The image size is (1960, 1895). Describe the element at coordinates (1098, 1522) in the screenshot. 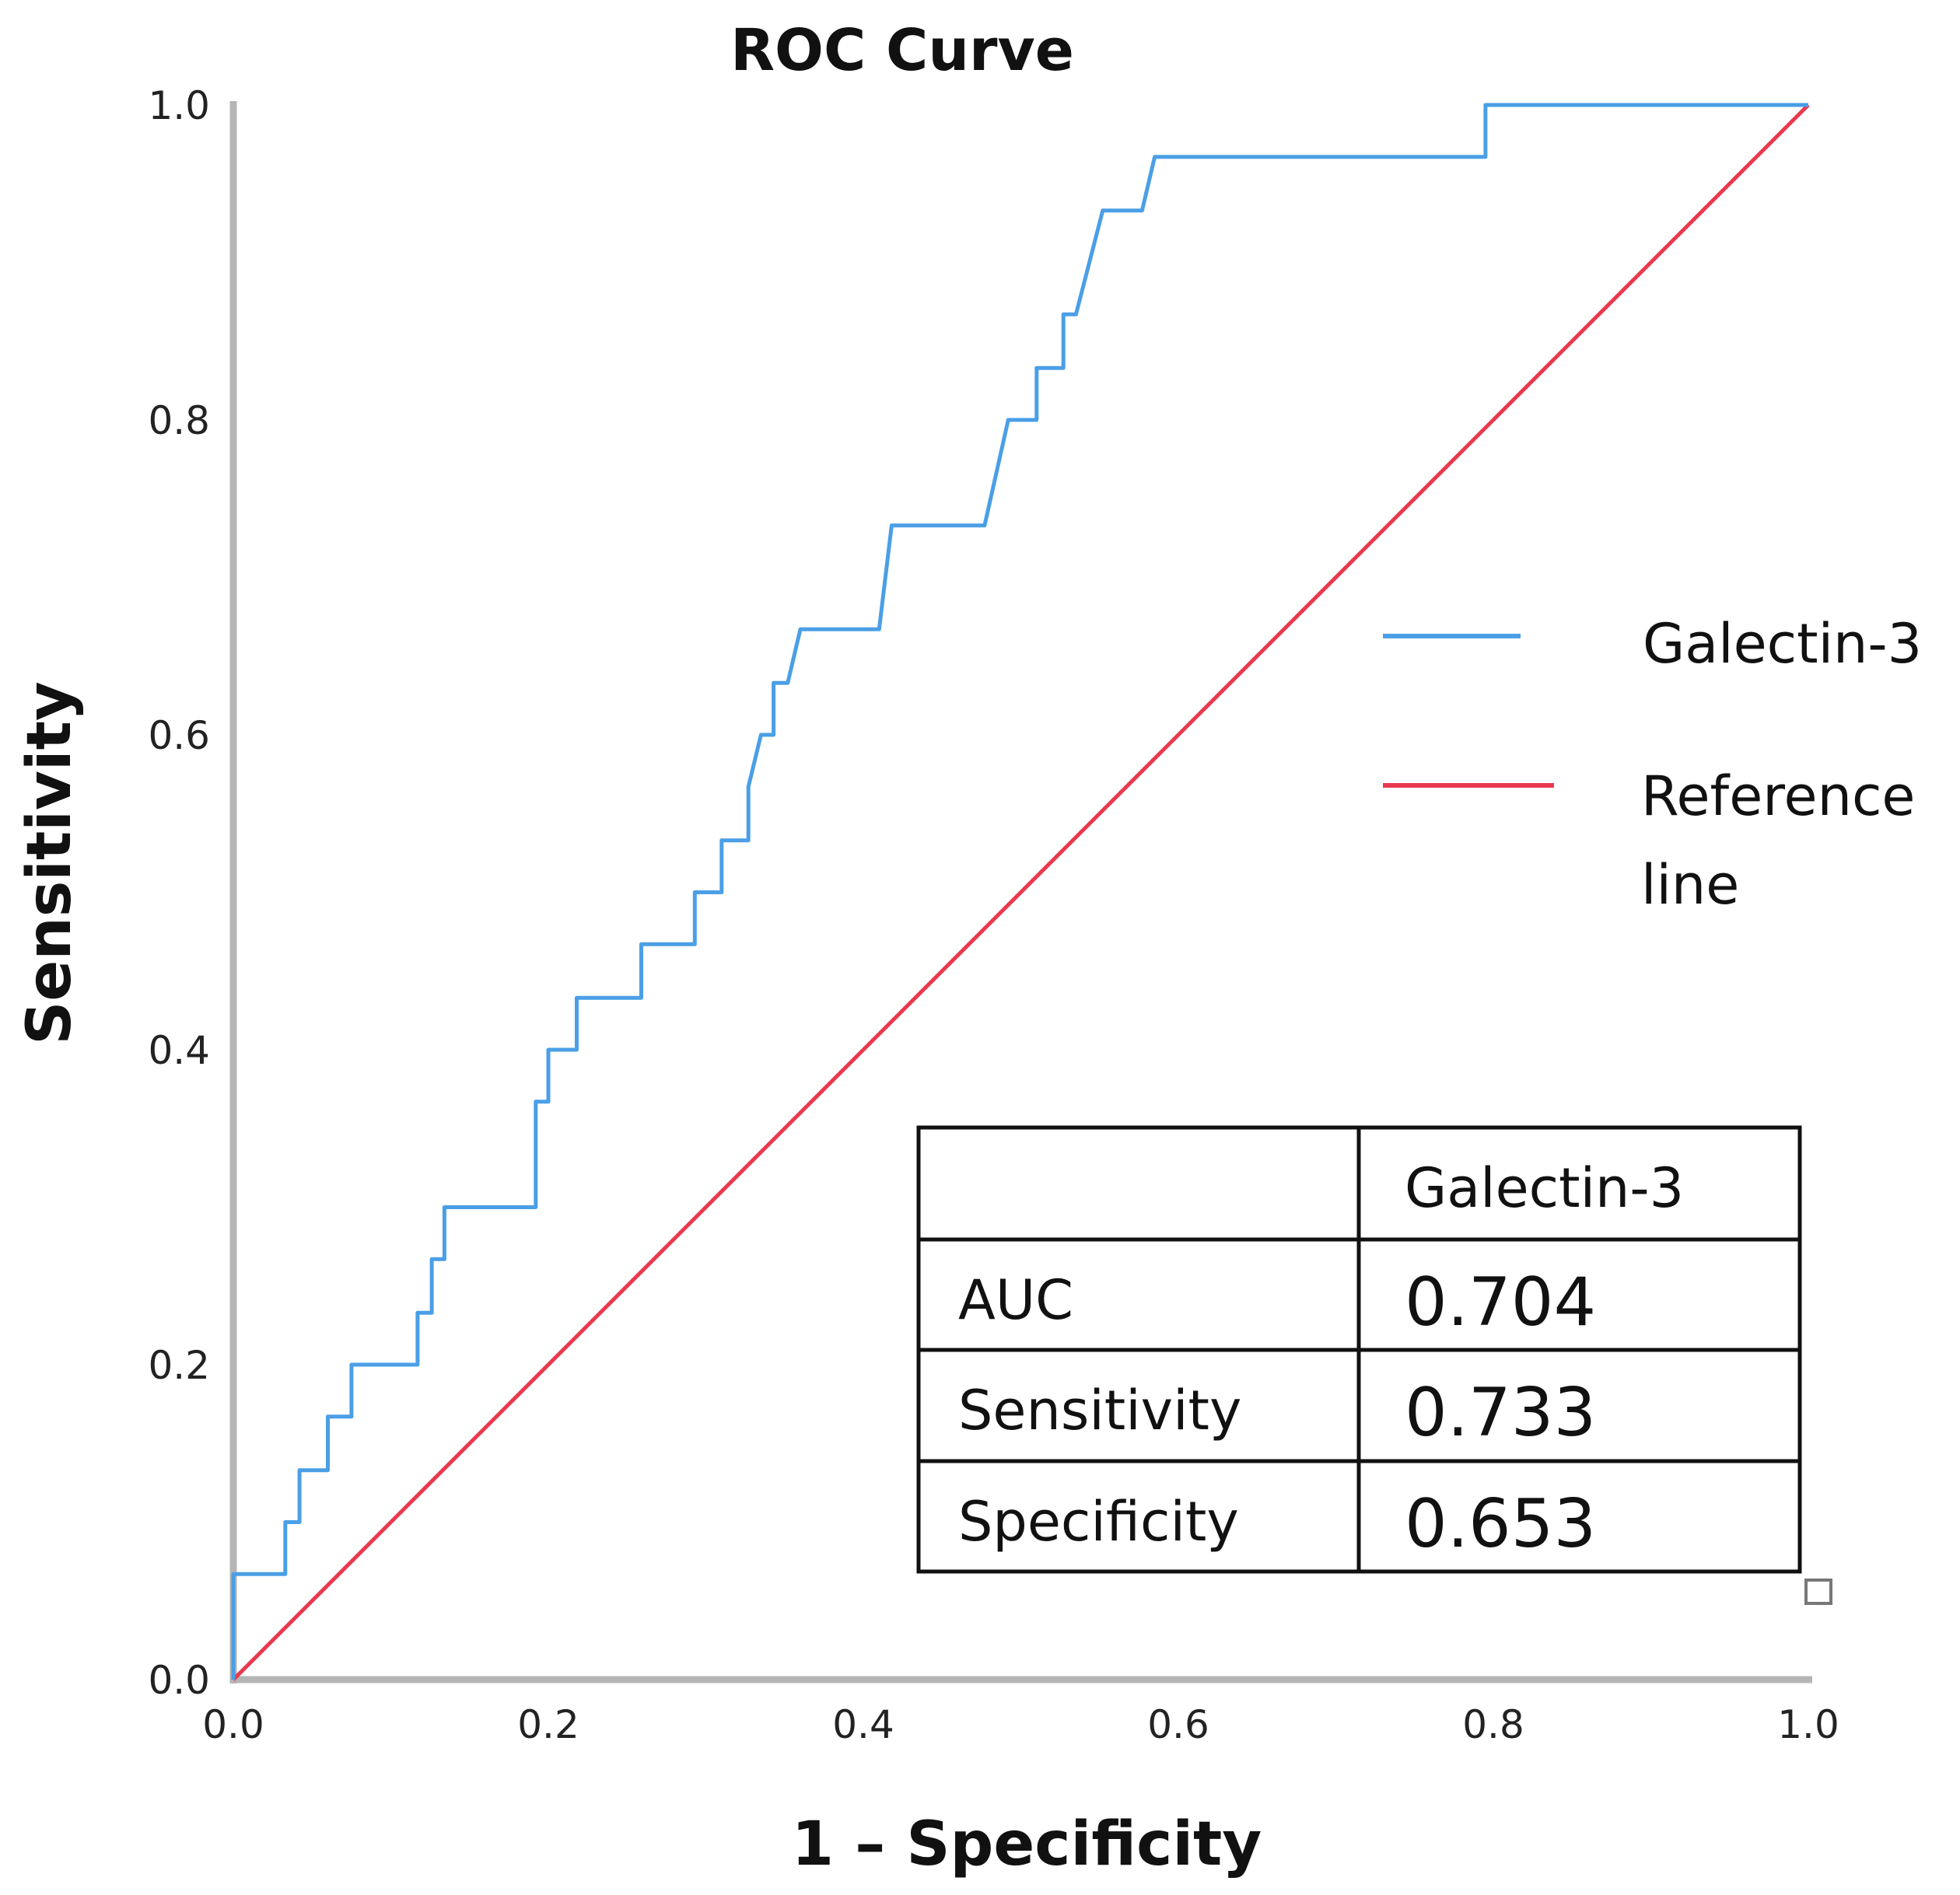

I see `table-row-label-specificity: Specificity` at that location.